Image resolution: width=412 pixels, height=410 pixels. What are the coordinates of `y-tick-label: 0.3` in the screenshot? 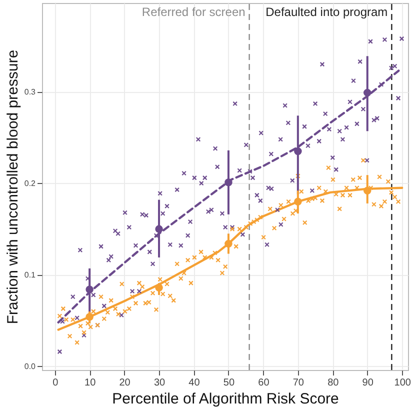 It's located at (30, 91).